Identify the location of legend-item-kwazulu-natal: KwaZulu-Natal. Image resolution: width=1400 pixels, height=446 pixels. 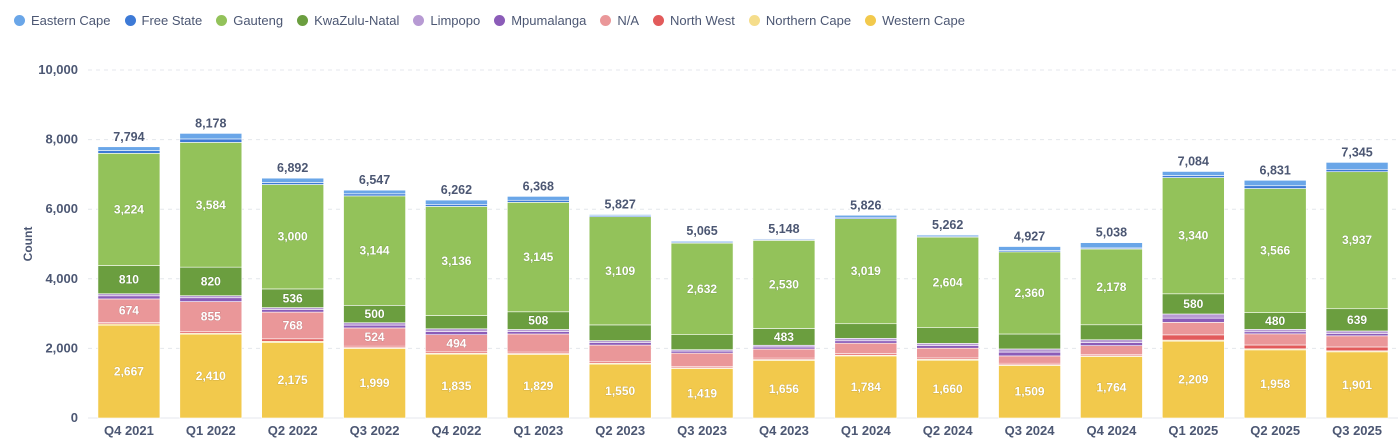
(348, 20).